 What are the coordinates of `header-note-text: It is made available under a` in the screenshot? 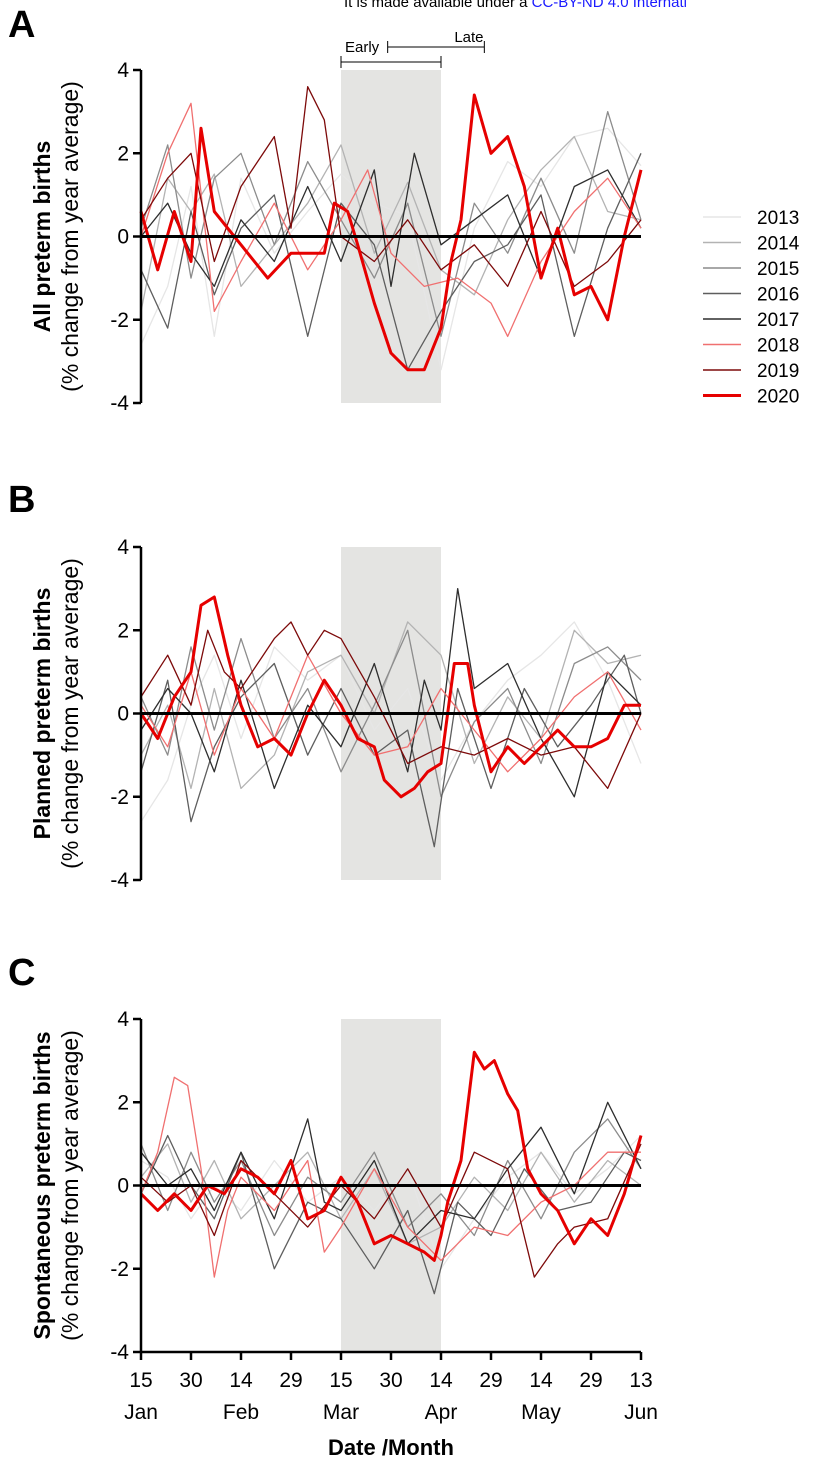 It's located at (438, 5).